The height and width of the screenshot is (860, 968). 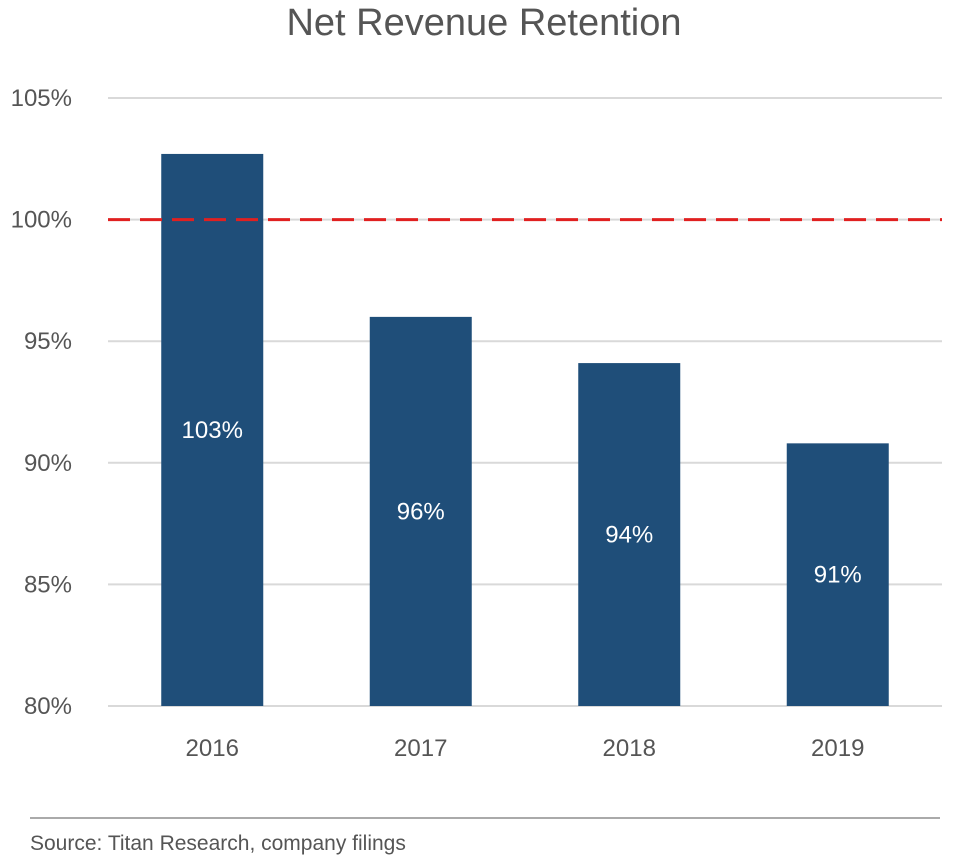 What do you see at coordinates (212, 748) in the screenshot?
I see `x-category-label: 2016` at bounding box center [212, 748].